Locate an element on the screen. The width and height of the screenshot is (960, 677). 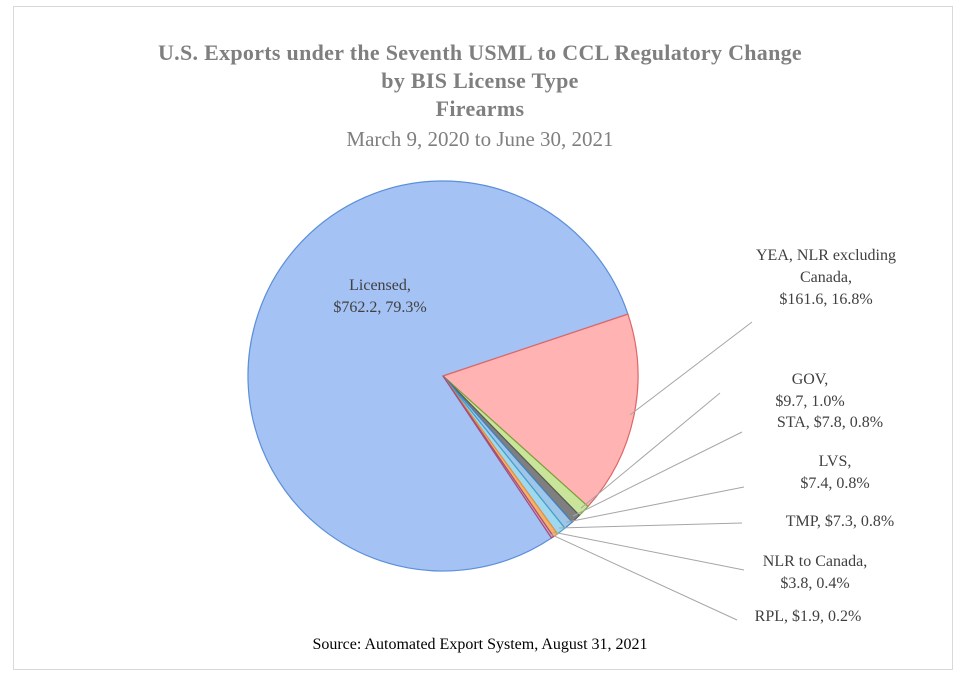
pie-label-sta: STA, $7.8, 0.8% is located at coordinates (830, 422).